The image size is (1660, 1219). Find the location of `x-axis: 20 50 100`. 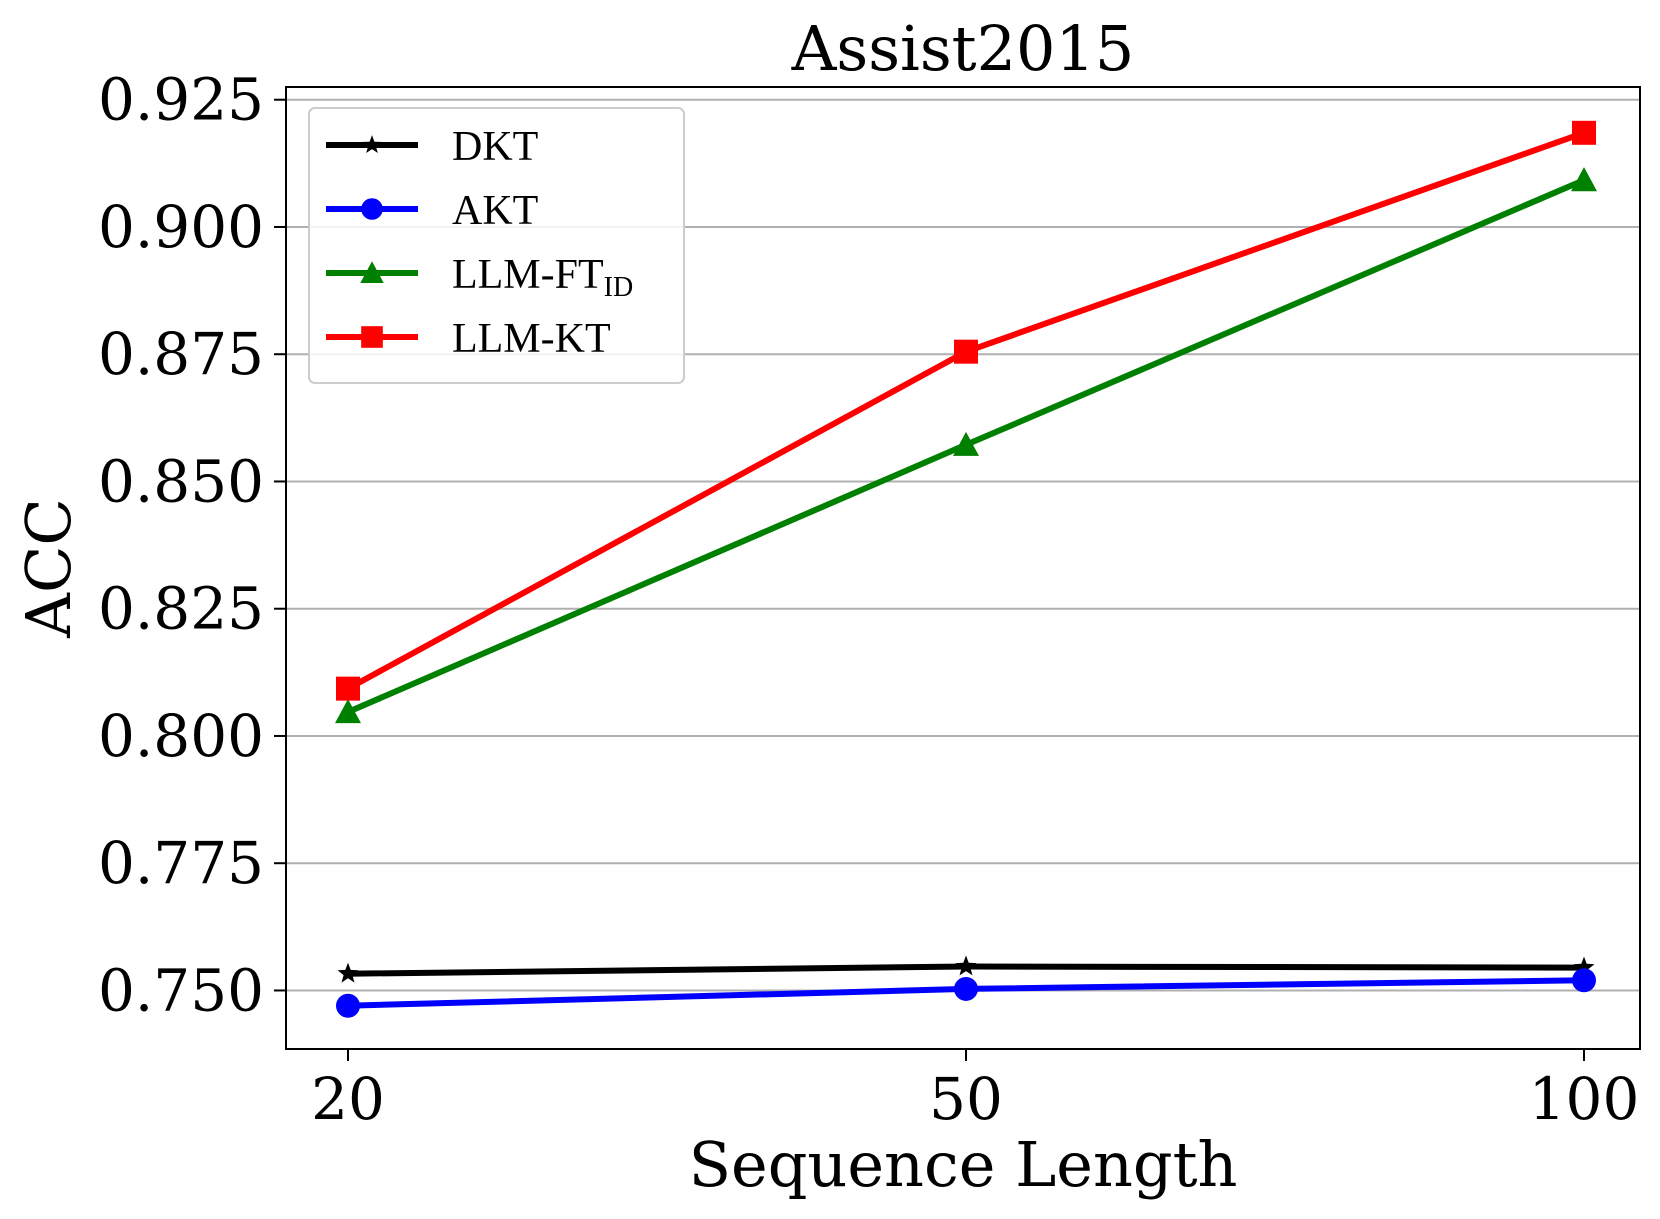

x-axis: 20 50 100 is located at coordinates (975, 1091).